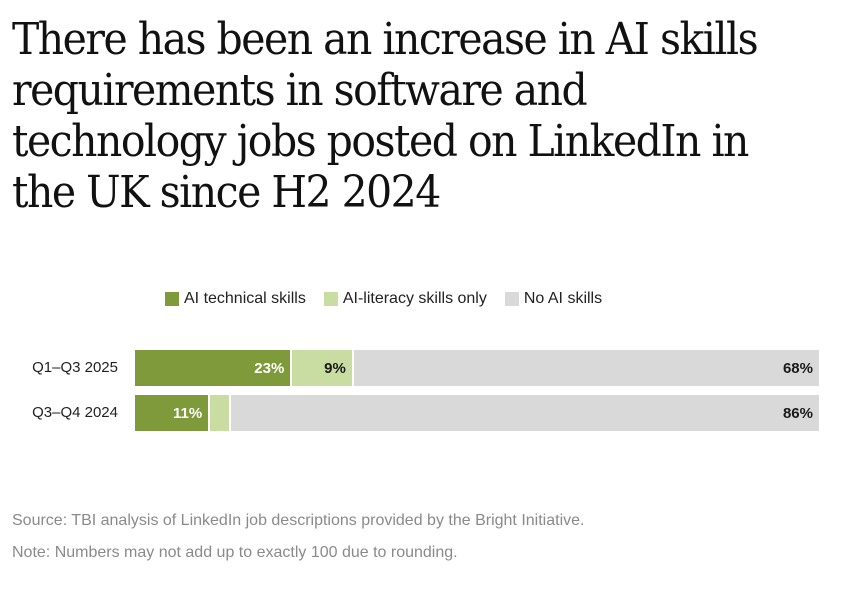 This screenshot has height=598, width=854. I want to click on stacked-bar: 23% 9% 68%, so click(477, 368).